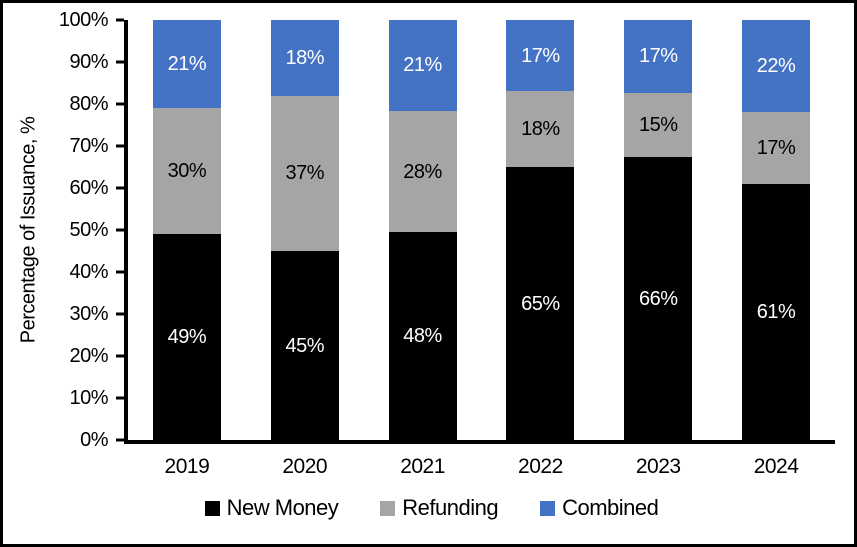  I want to click on x-axis-label-2022: 2022, so click(540, 466).